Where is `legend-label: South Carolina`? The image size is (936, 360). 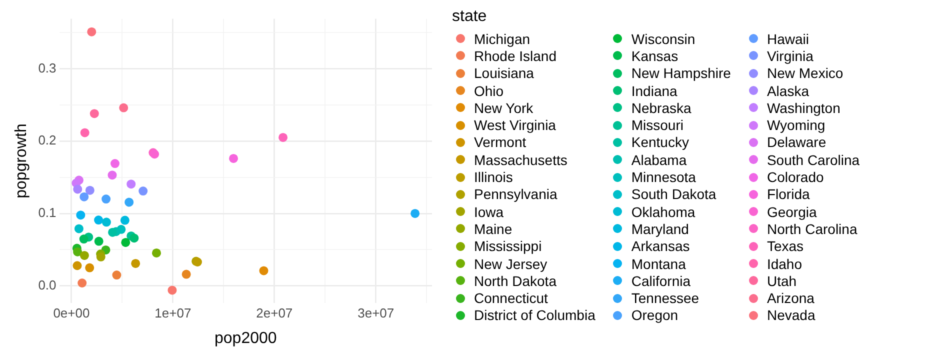 legend-label: South Carolina is located at coordinates (813, 160).